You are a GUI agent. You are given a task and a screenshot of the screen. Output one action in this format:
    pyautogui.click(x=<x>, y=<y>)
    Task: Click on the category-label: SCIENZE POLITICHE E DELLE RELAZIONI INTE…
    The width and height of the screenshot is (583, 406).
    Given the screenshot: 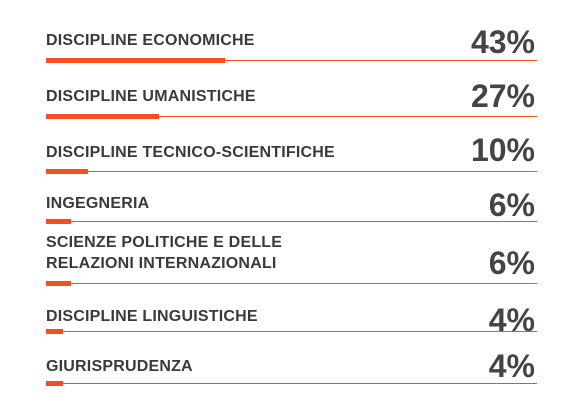 What is the action you would take?
    pyautogui.click(x=164, y=253)
    